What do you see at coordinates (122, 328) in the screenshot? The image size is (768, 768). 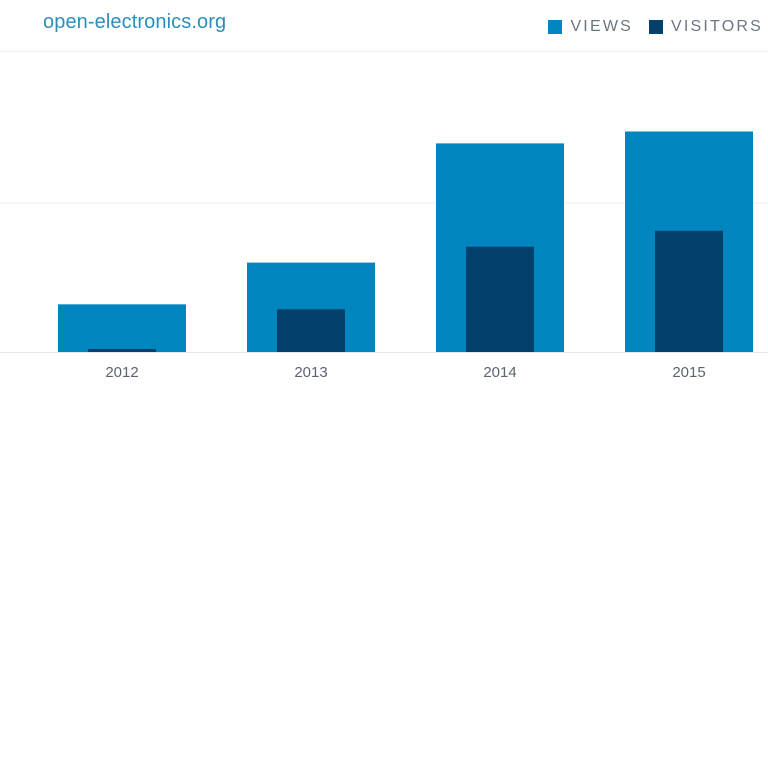 I see `bar-views-2012` at bounding box center [122, 328].